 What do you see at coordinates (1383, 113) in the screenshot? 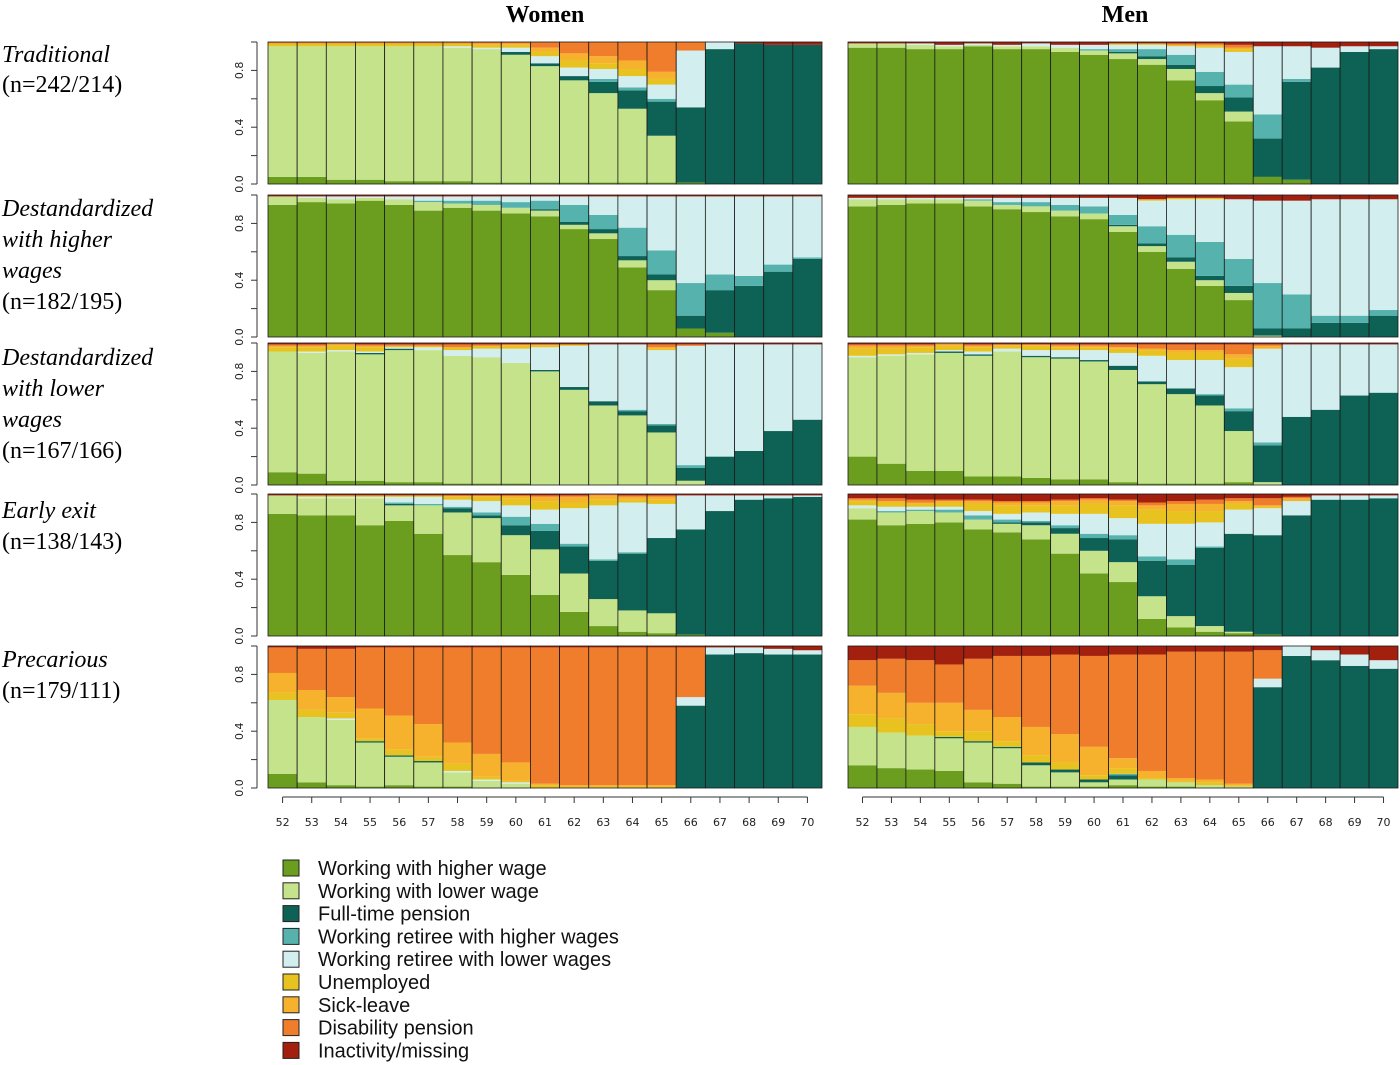
I see `bar-outline` at bounding box center [1383, 113].